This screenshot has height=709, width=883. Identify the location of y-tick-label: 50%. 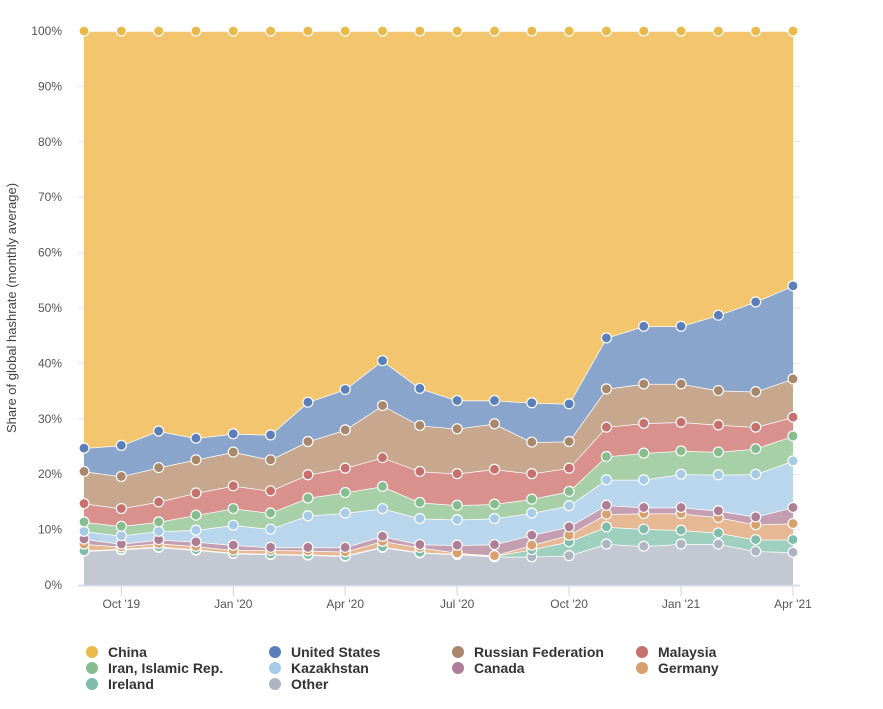
(50, 308).